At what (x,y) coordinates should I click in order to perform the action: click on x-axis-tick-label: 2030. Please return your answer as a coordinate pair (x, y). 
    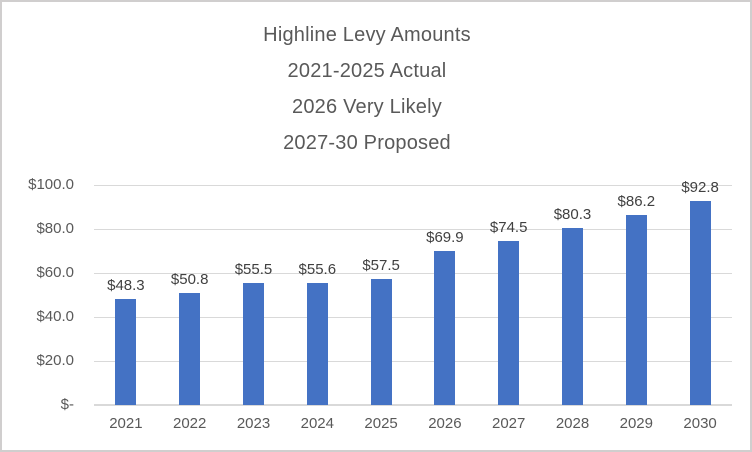
    Looking at the image, I should click on (700, 423).